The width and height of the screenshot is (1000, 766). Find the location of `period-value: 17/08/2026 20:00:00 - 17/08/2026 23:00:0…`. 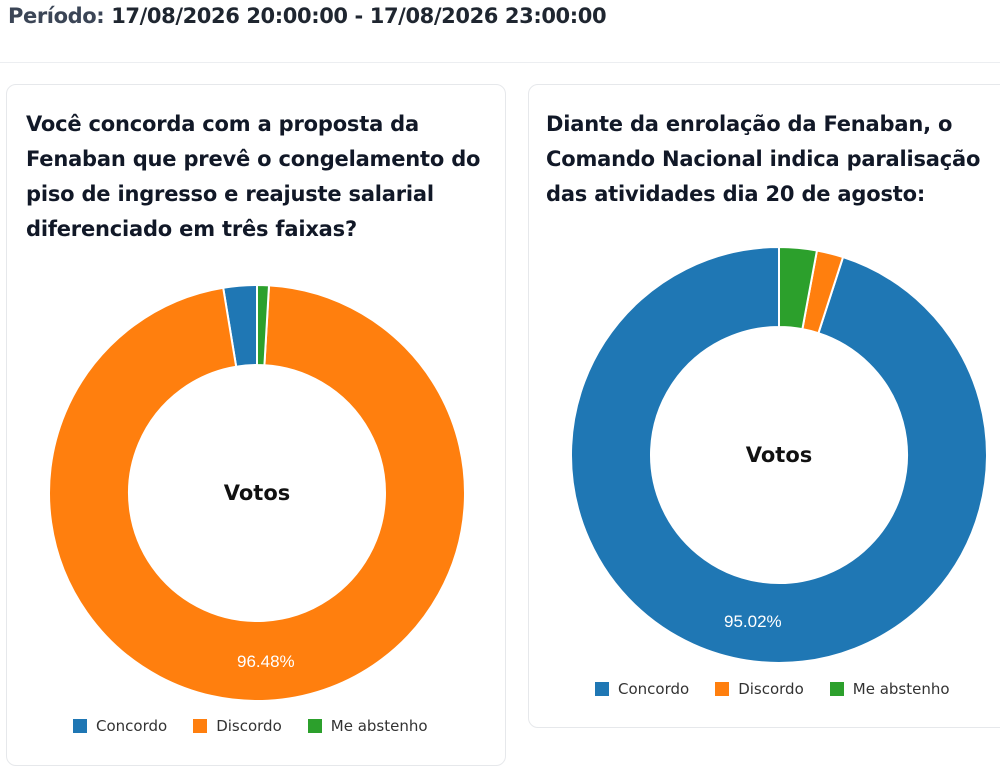

period-value: 17/08/2026 20:00:00 - 17/08/2026 23:00:0… is located at coordinates (359, 16).